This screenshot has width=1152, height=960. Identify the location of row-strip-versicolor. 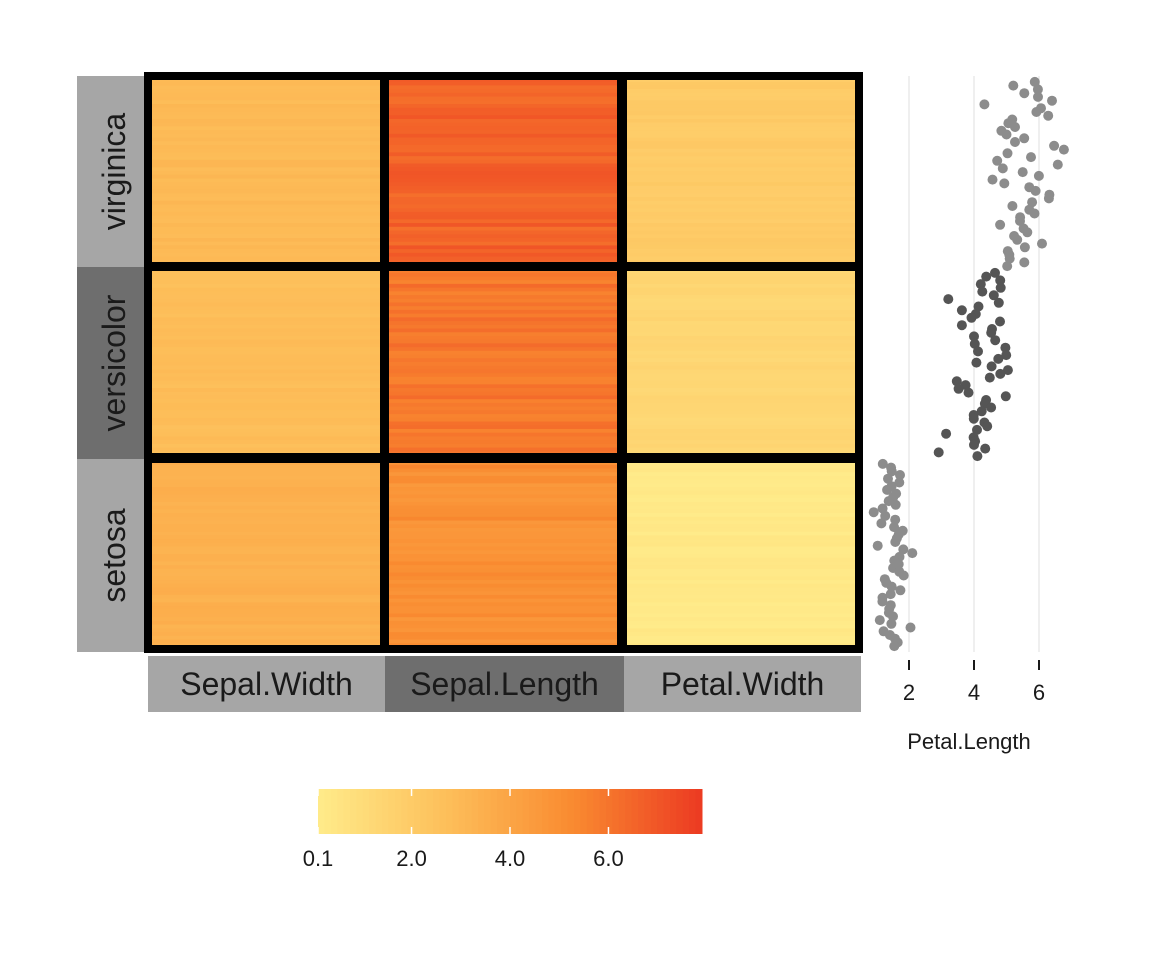
(110, 363).